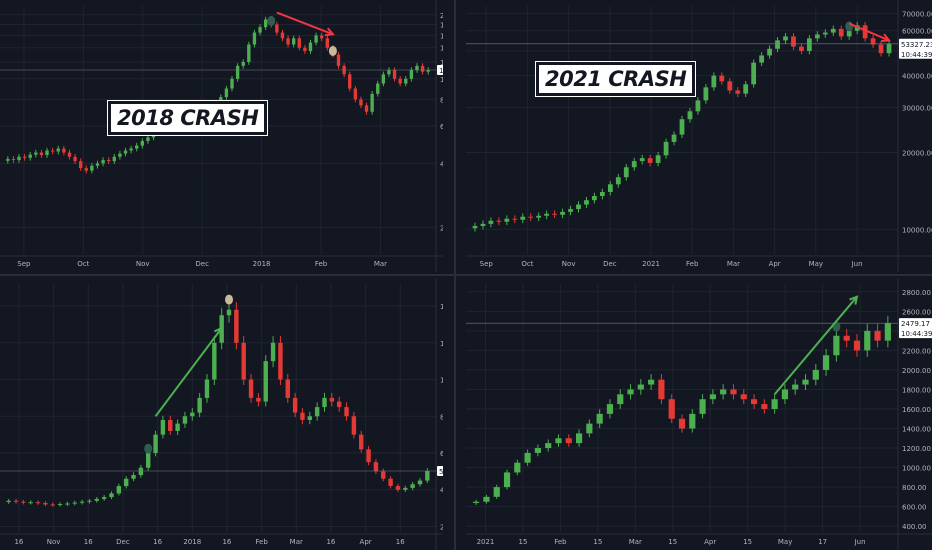 Image resolution: width=932 pixels, height=550 pixels. What do you see at coordinates (785, 542) in the screenshot?
I see `x-tick-label: May` at bounding box center [785, 542].